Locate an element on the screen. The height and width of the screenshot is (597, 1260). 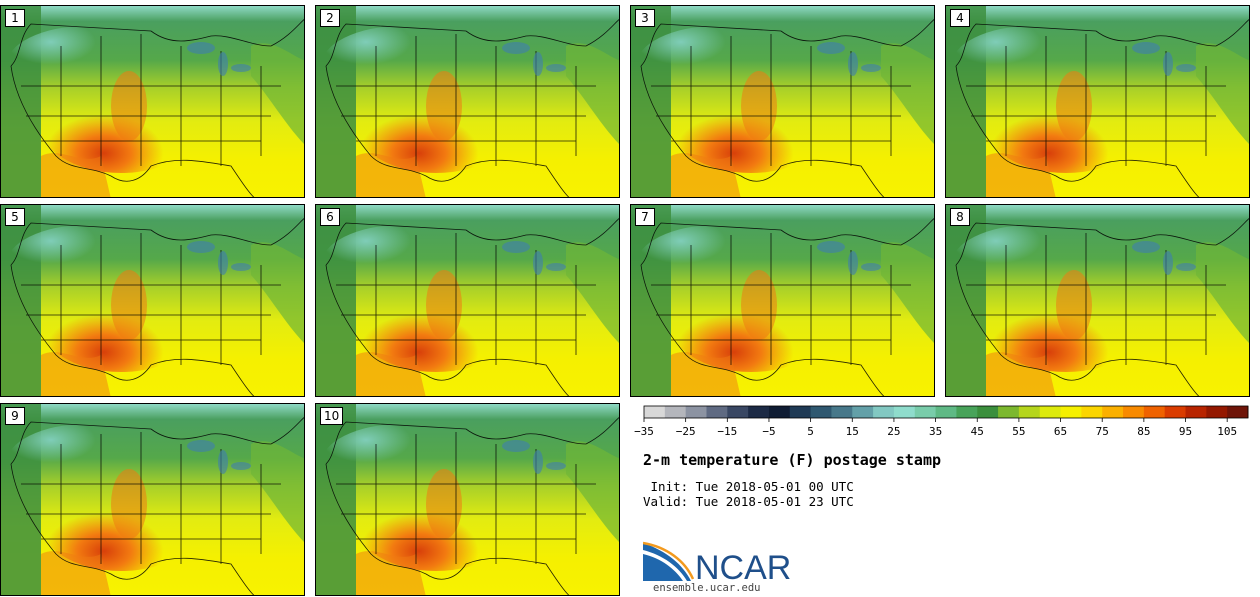
member-number: 1 is located at coordinates (15, 18).